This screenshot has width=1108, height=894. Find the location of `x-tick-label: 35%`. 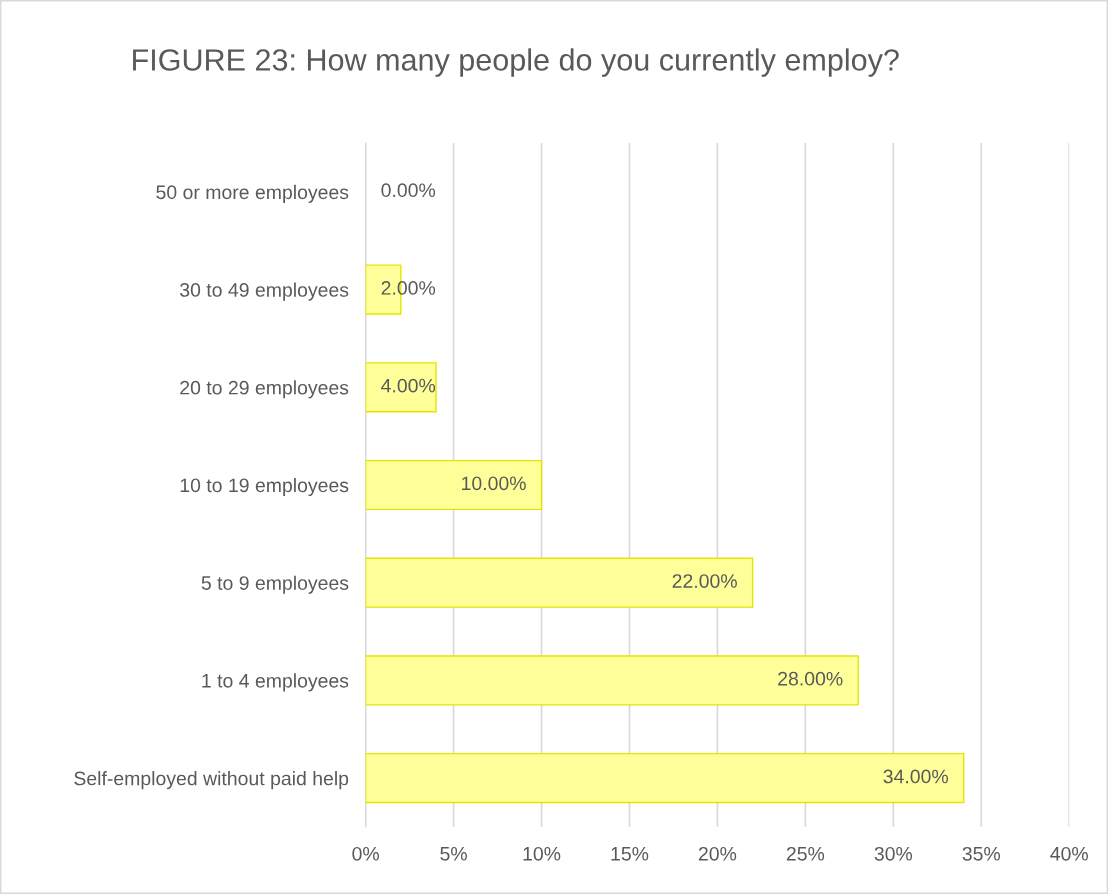

x-tick-label: 35% is located at coordinates (981, 853).